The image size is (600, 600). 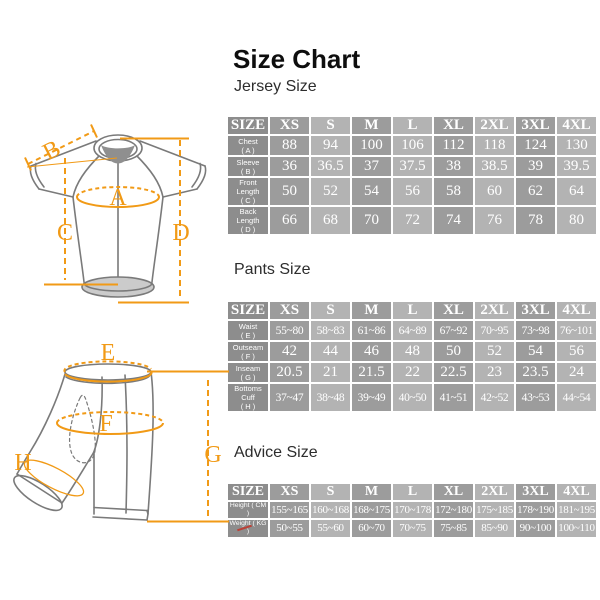 I want to click on jersey-diagram: A B C D, so click(x=115, y=214).